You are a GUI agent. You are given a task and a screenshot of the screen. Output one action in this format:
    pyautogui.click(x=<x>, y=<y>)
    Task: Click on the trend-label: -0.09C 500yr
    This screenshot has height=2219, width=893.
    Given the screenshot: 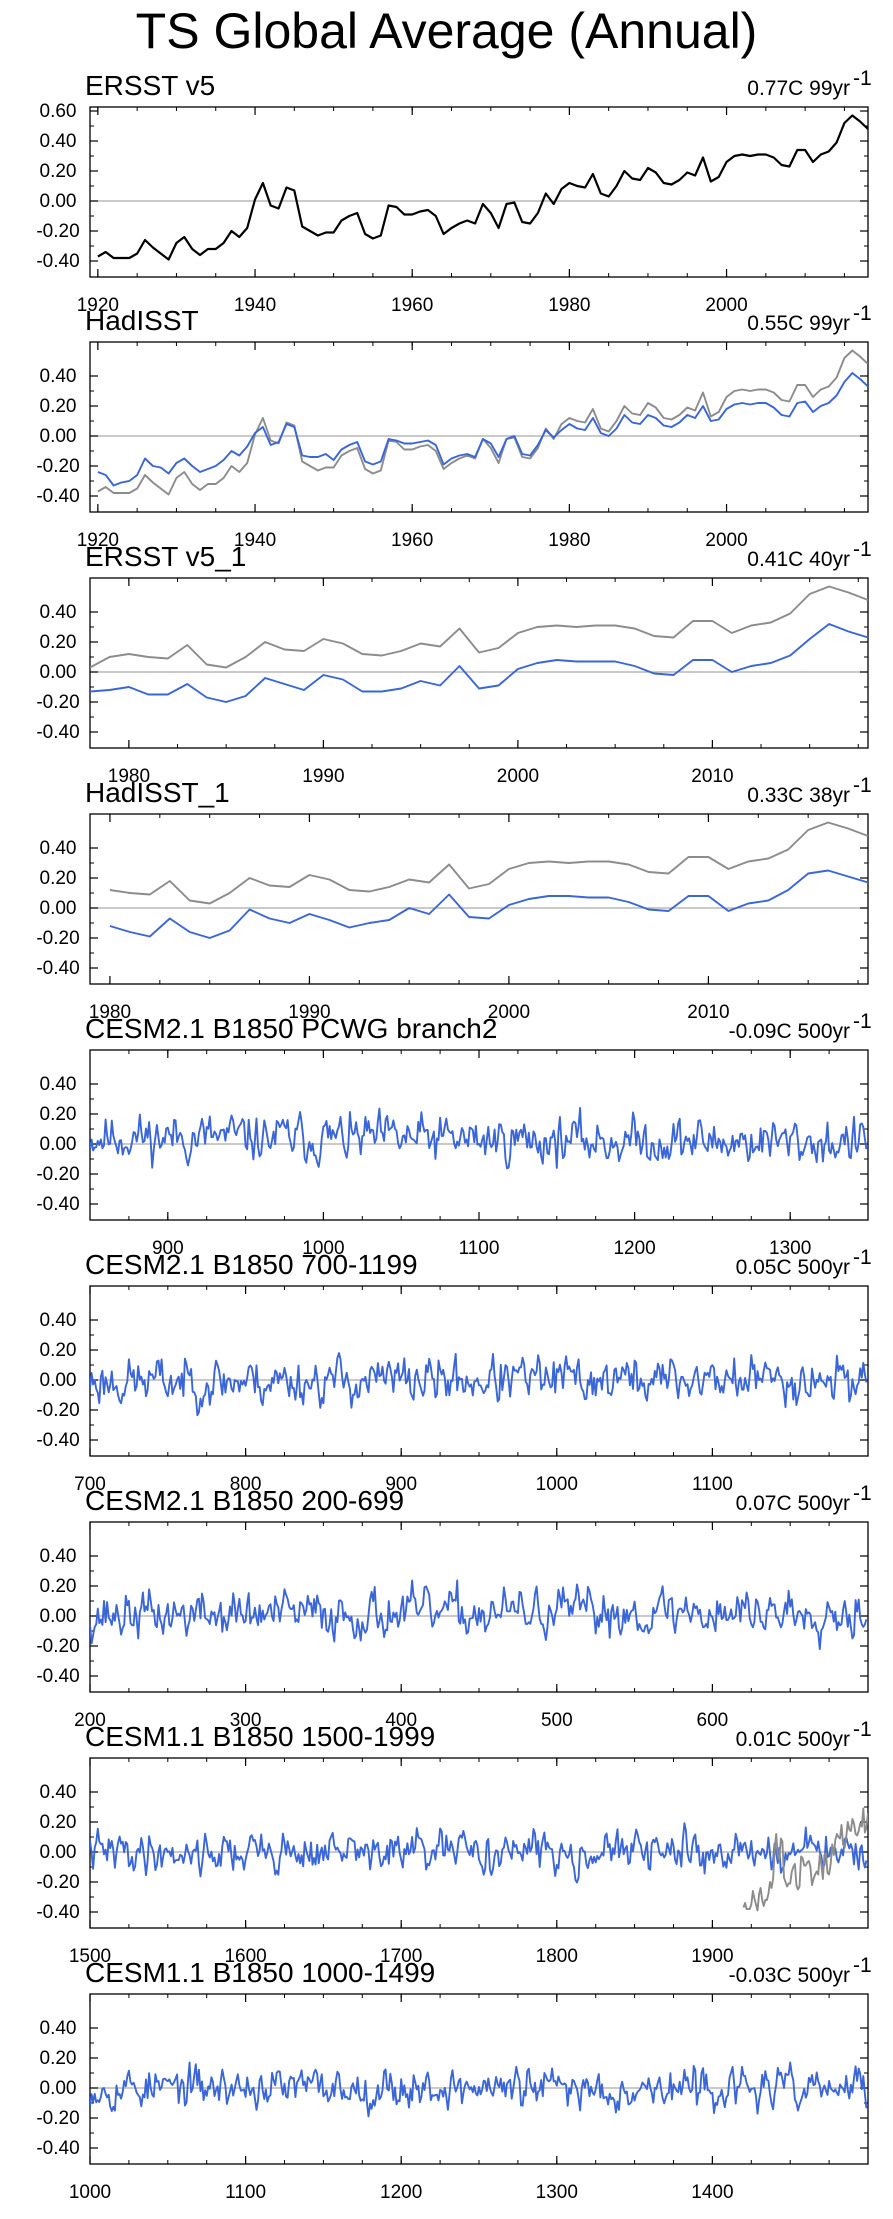 What is the action you would take?
    pyautogui.click(x=789, y=1031)
    